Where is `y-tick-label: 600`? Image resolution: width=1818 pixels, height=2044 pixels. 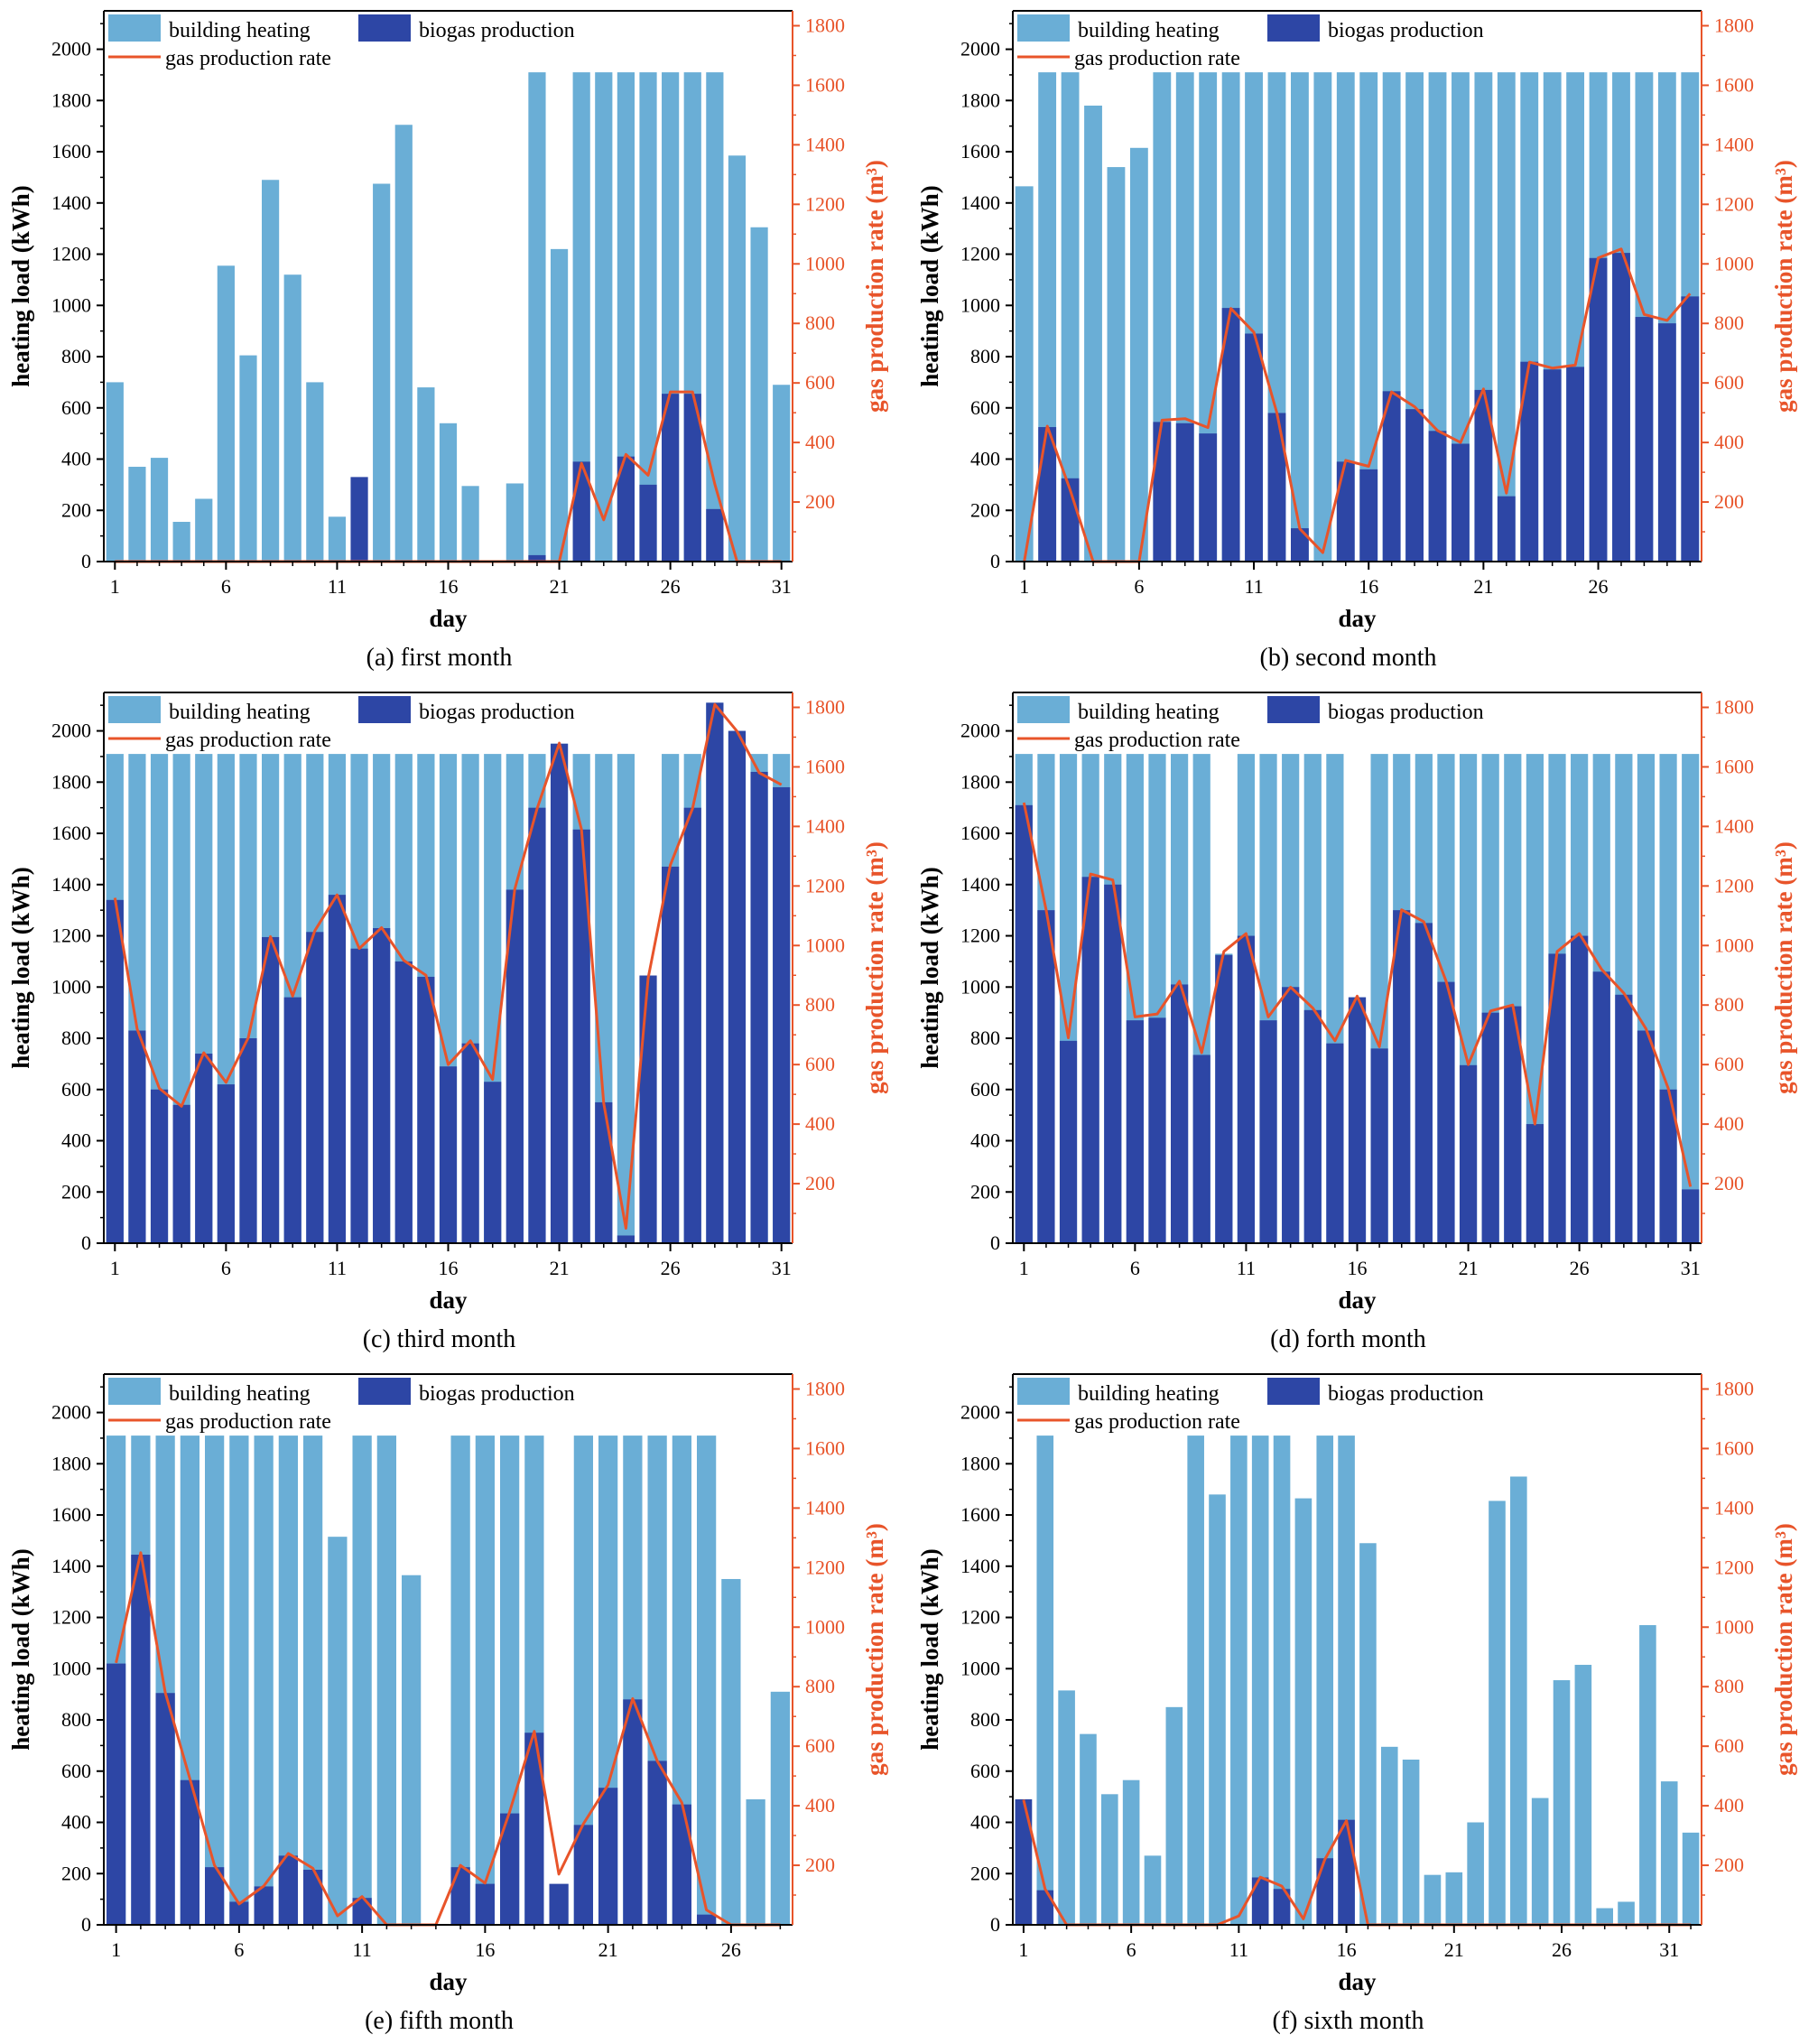 y-tick-label: 600 is located at coordinates (76, 1089).